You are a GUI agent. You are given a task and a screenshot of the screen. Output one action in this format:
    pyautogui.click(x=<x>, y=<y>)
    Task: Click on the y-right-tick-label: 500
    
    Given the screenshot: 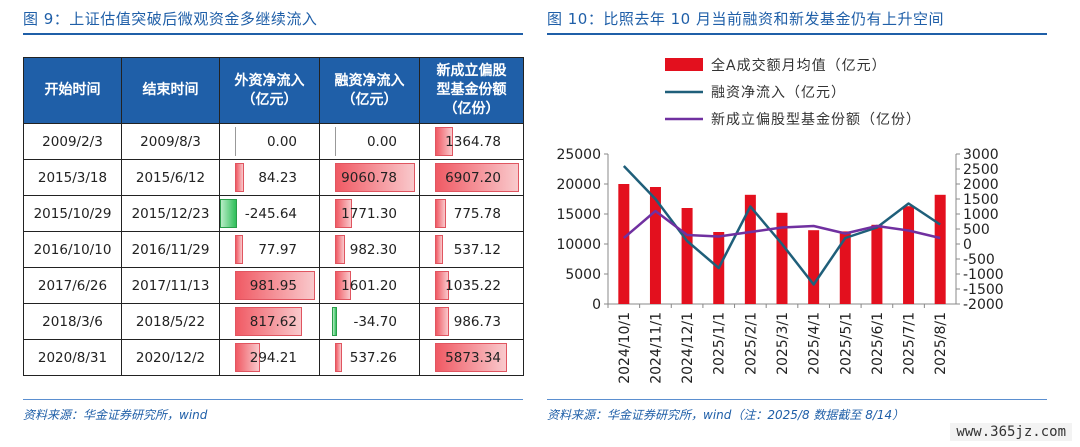 What is the action you would take?
    pyautogui.click(x=976, y=230)
    